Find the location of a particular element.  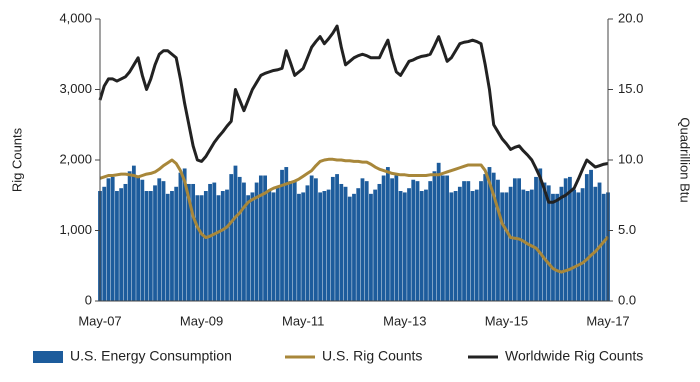

legend-label: U.S. Energy Consumption is located at coordinates (151, 356).